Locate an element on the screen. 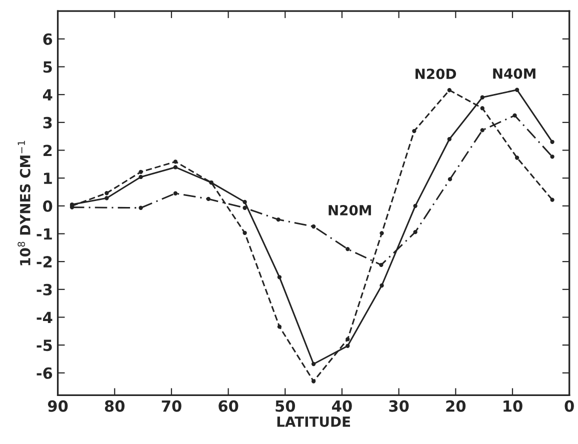  y-tick-label: -5 is located at coordinates (44, 346).